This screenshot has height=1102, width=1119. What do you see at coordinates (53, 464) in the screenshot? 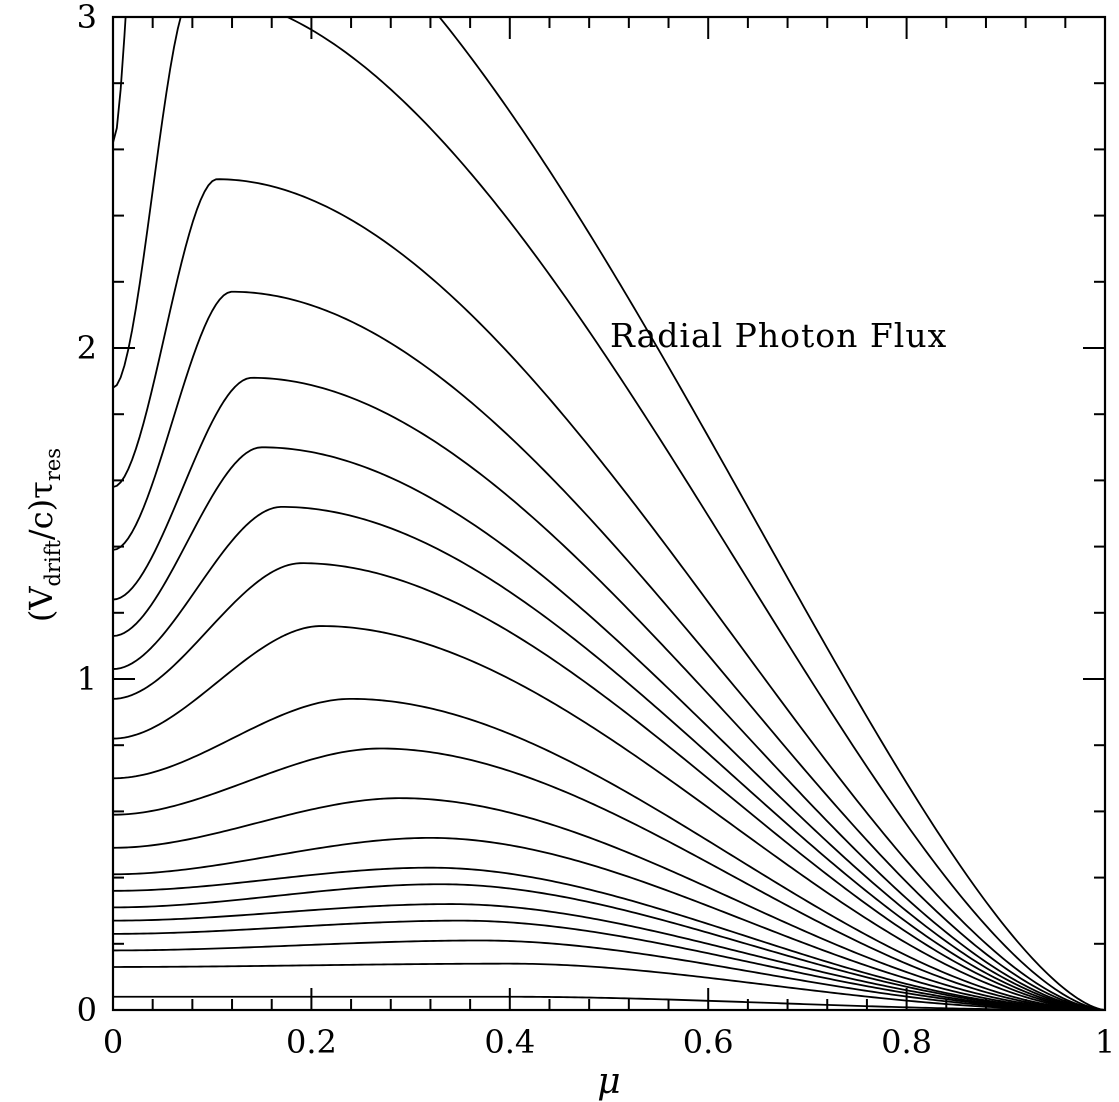
I see `y-axis-label-sub-res: res` at bounding box center [53, 464].